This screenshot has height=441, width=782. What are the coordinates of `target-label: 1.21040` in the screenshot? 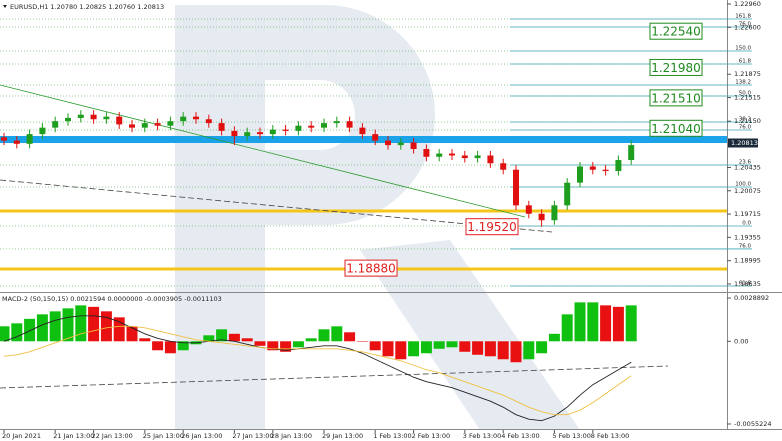 It's located at (676, 129).